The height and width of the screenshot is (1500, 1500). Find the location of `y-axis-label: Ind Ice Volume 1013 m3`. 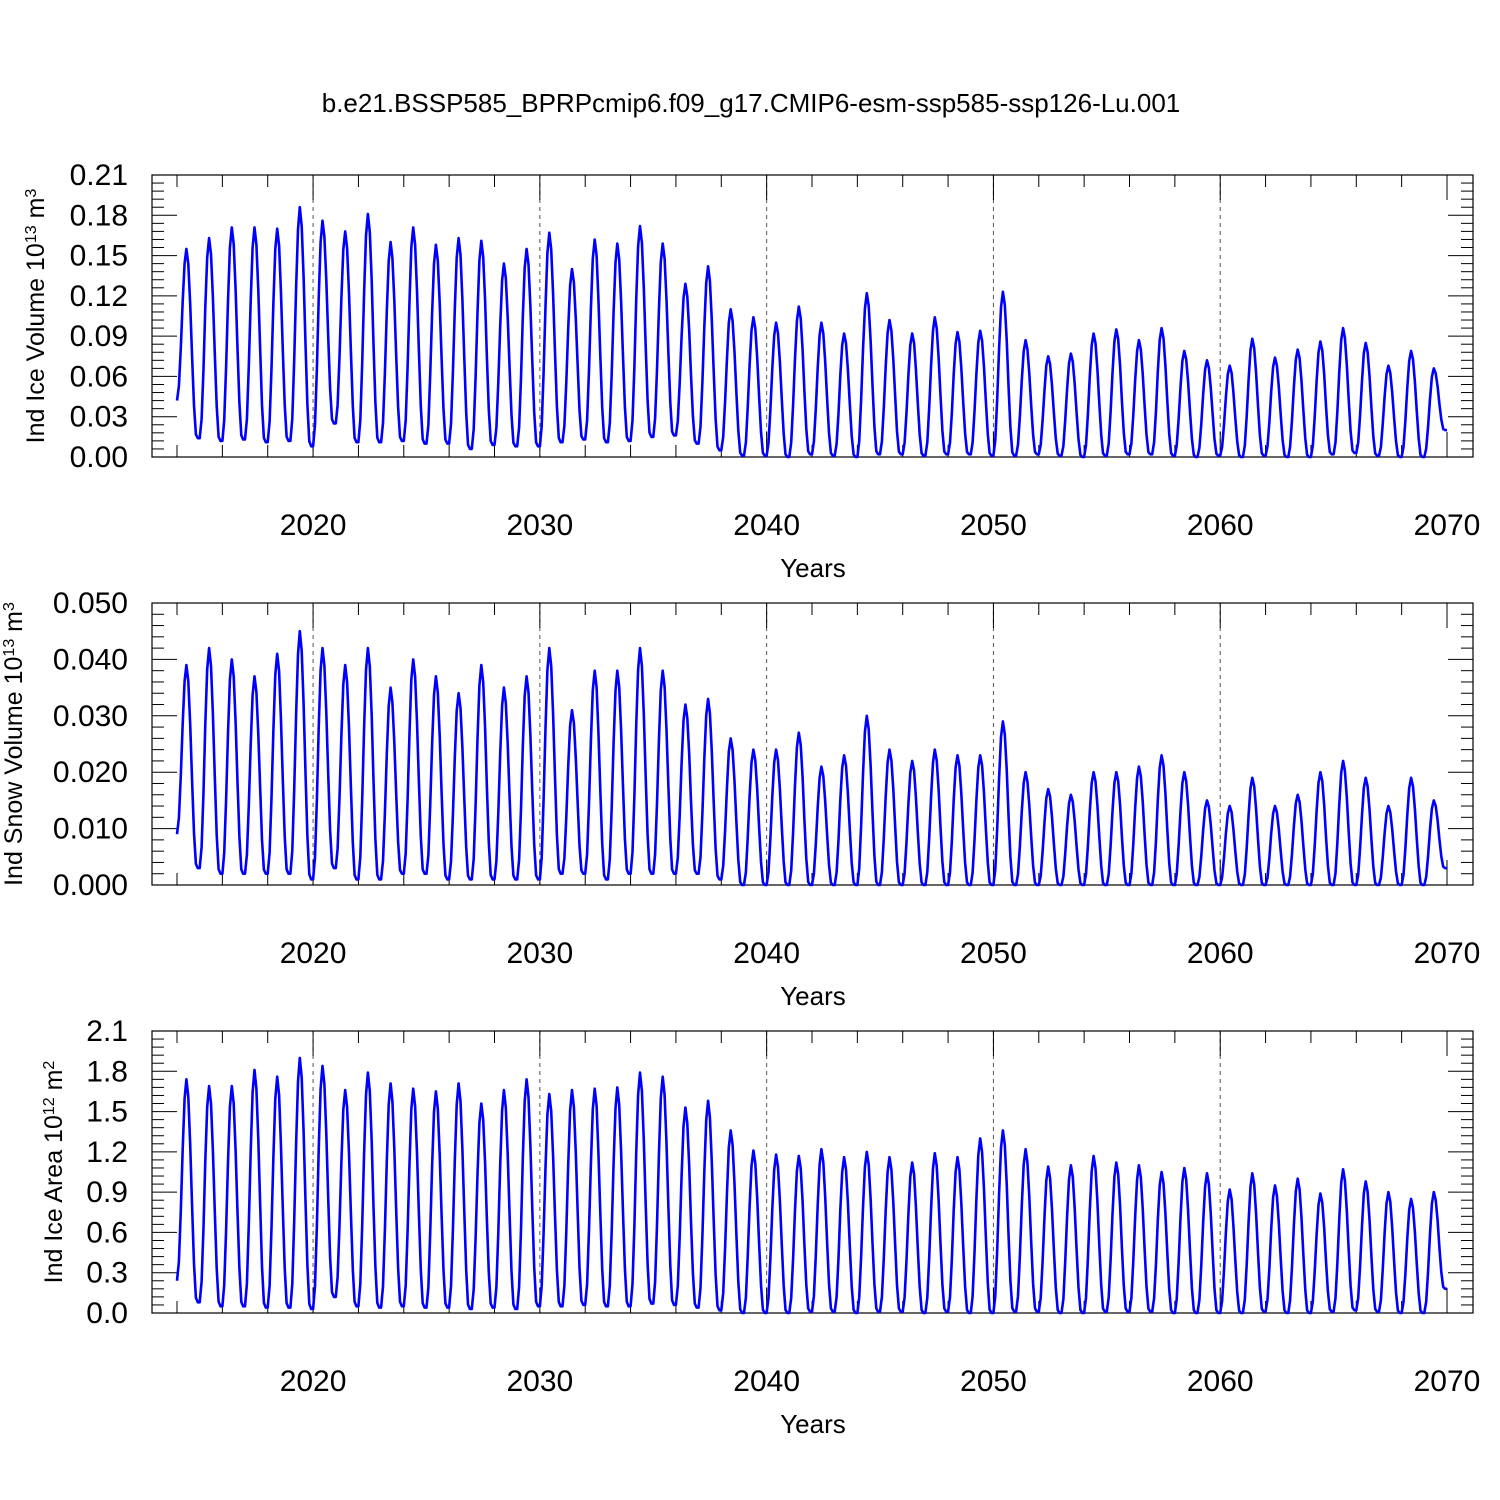

y-axis-label: Ind Ice Volume 1013 m3 is located at coordinates (36, 316).